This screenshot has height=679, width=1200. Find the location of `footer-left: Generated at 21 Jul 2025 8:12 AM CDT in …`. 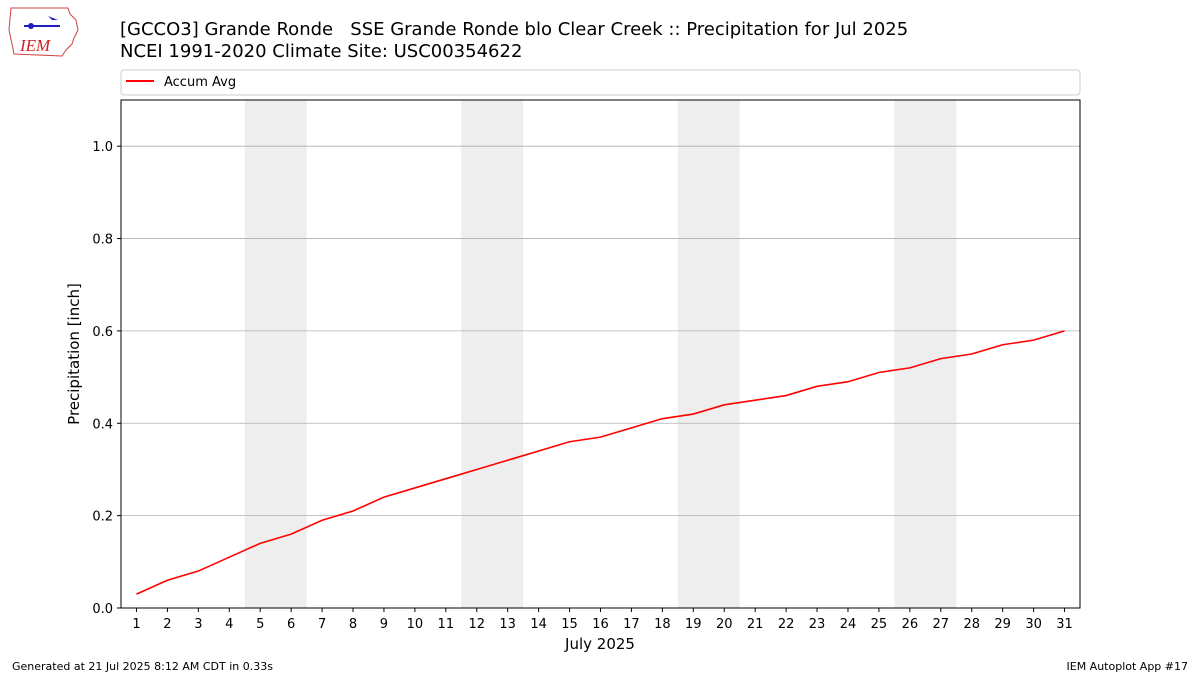

footer-left: Generated at 21 Jul 2025 8:12 AM CDT in … is located at coordinates (142, 666).